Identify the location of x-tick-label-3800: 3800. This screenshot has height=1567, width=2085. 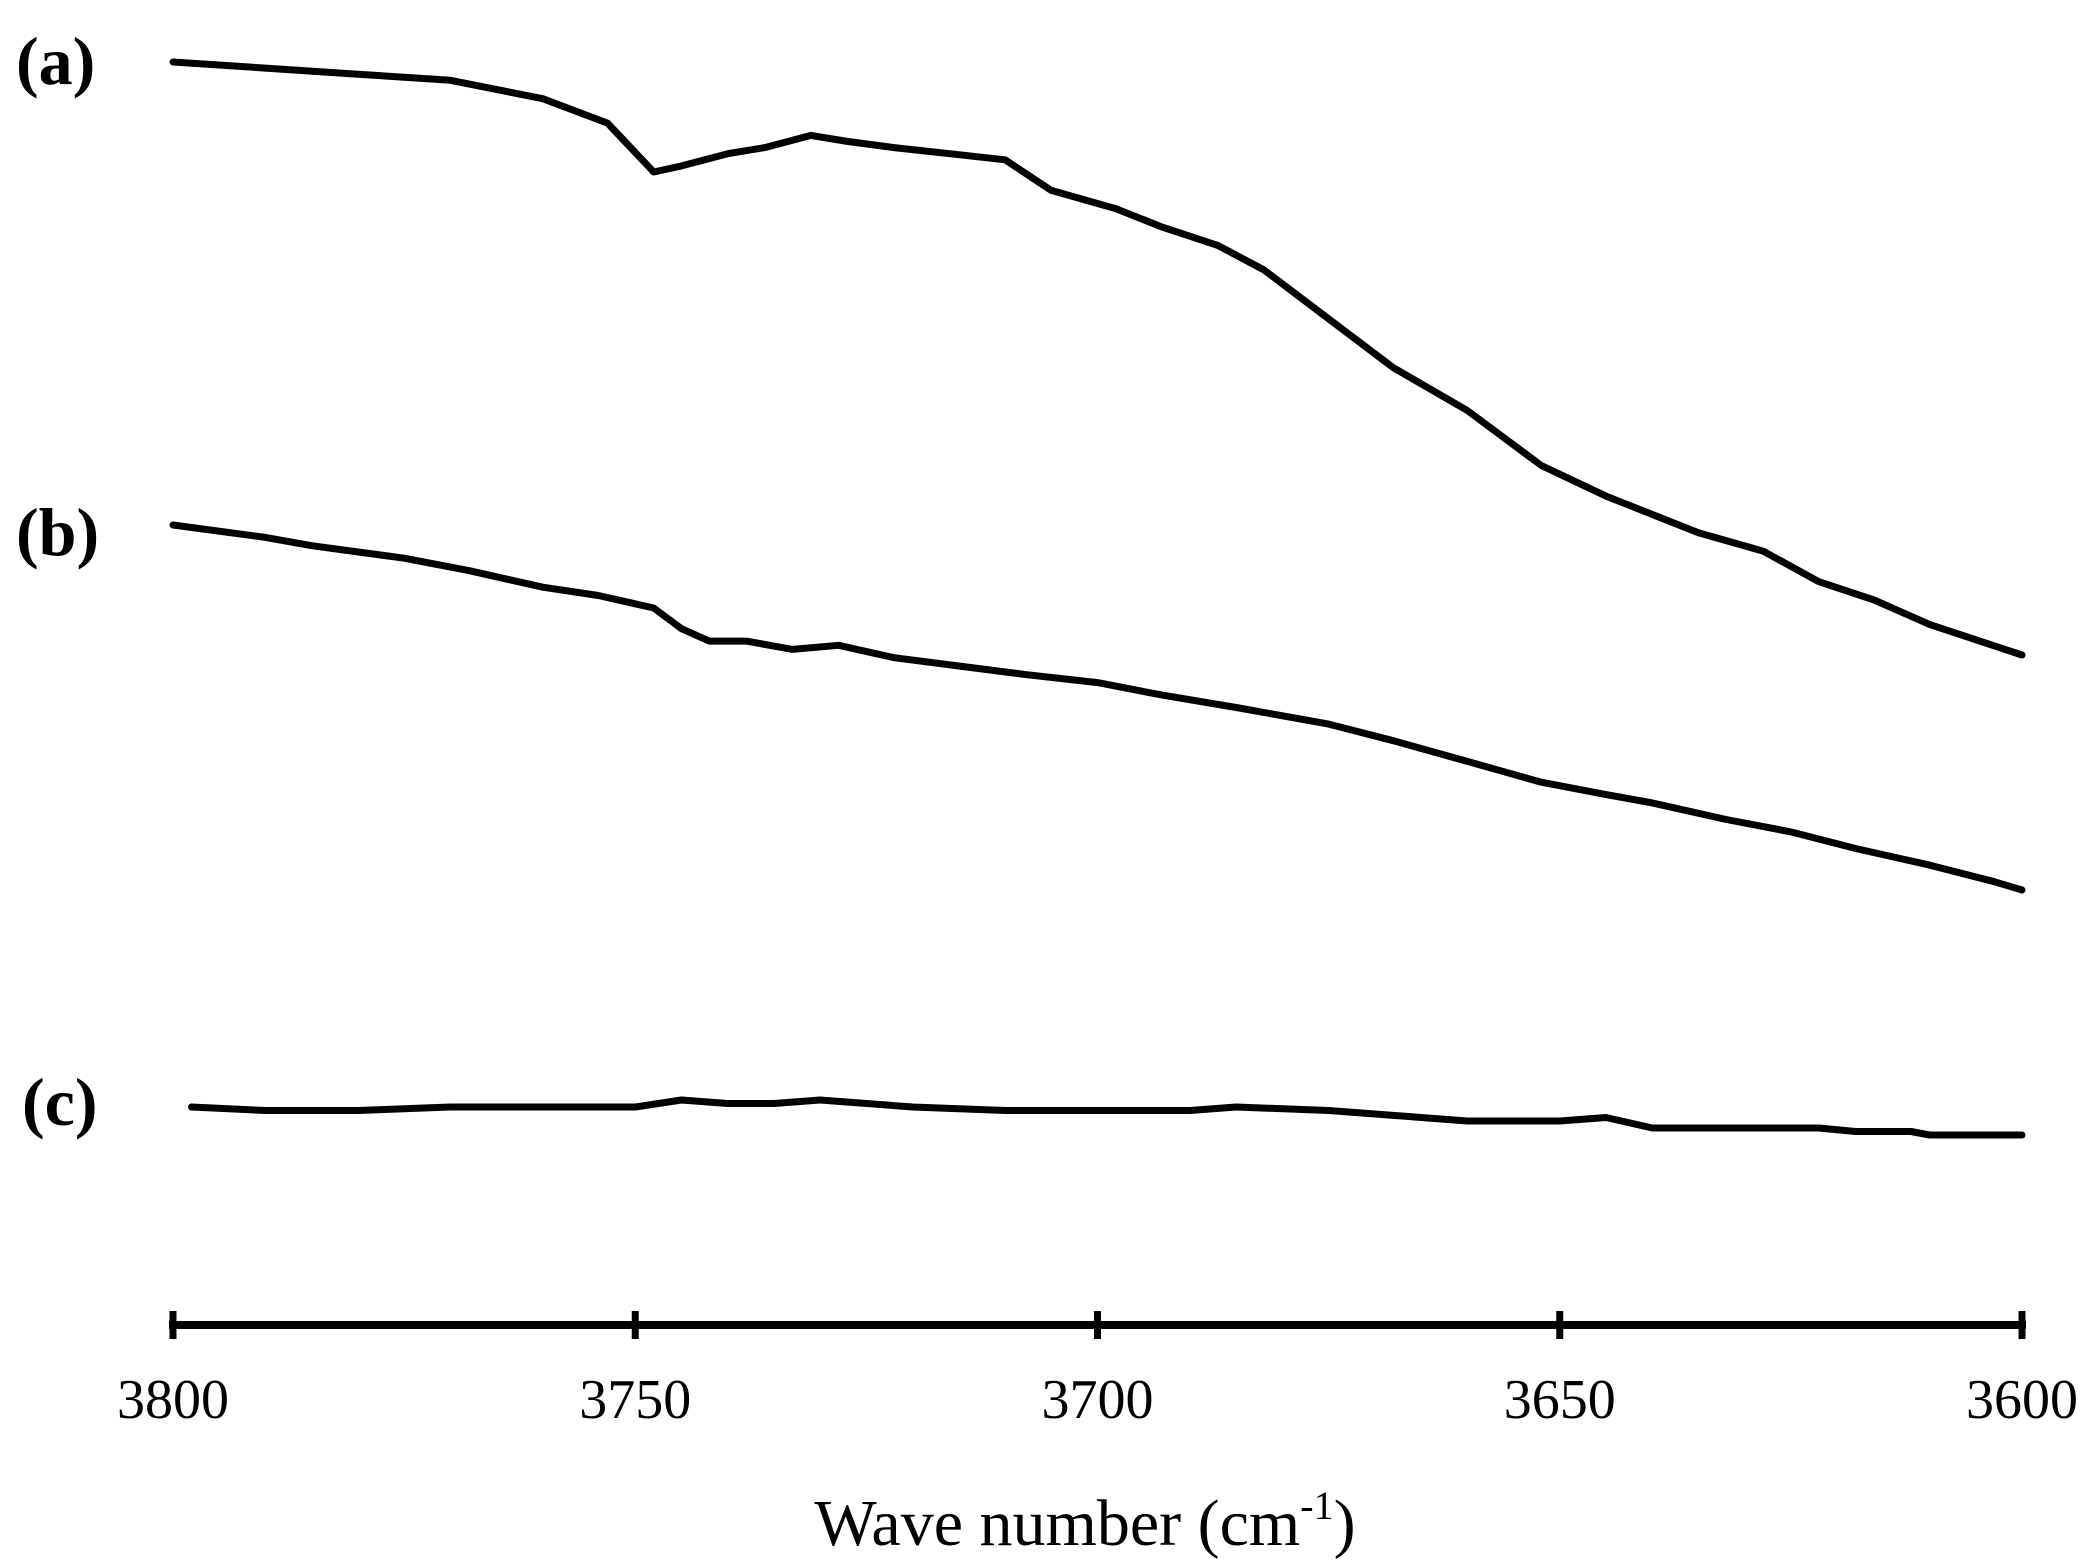
(173, 1400).